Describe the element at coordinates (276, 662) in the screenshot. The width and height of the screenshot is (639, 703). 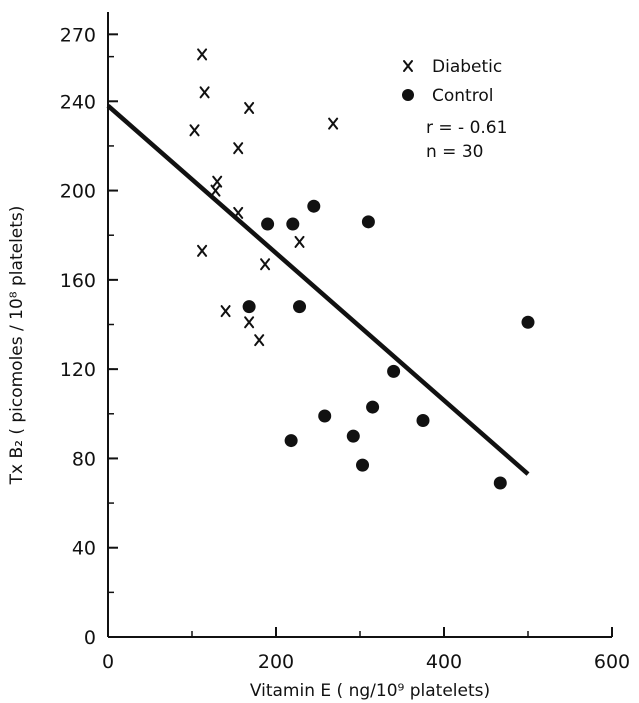
I see `x-tick-label: 200` at that location.